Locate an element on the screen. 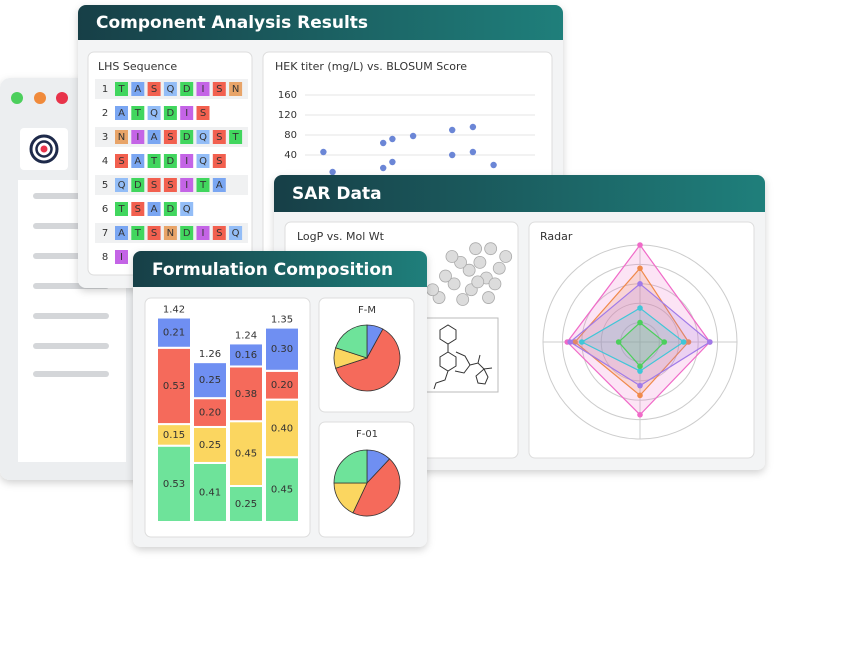 This screenshot has width=841, height=649. panel-title: Formulation Composition is located at coordinates (272, 270).